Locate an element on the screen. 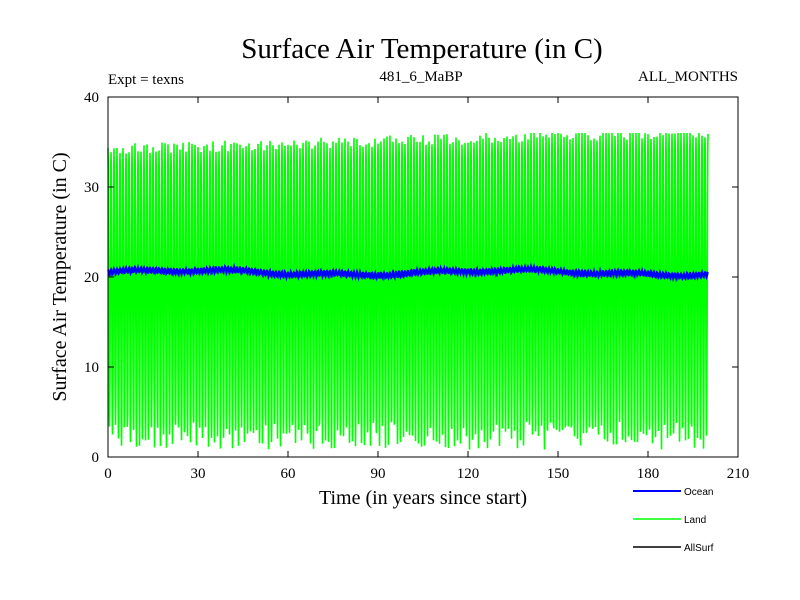 The height and width of the screenshot is (600, 800). y-tick-label: 40 is located at coordinates (91, 98).